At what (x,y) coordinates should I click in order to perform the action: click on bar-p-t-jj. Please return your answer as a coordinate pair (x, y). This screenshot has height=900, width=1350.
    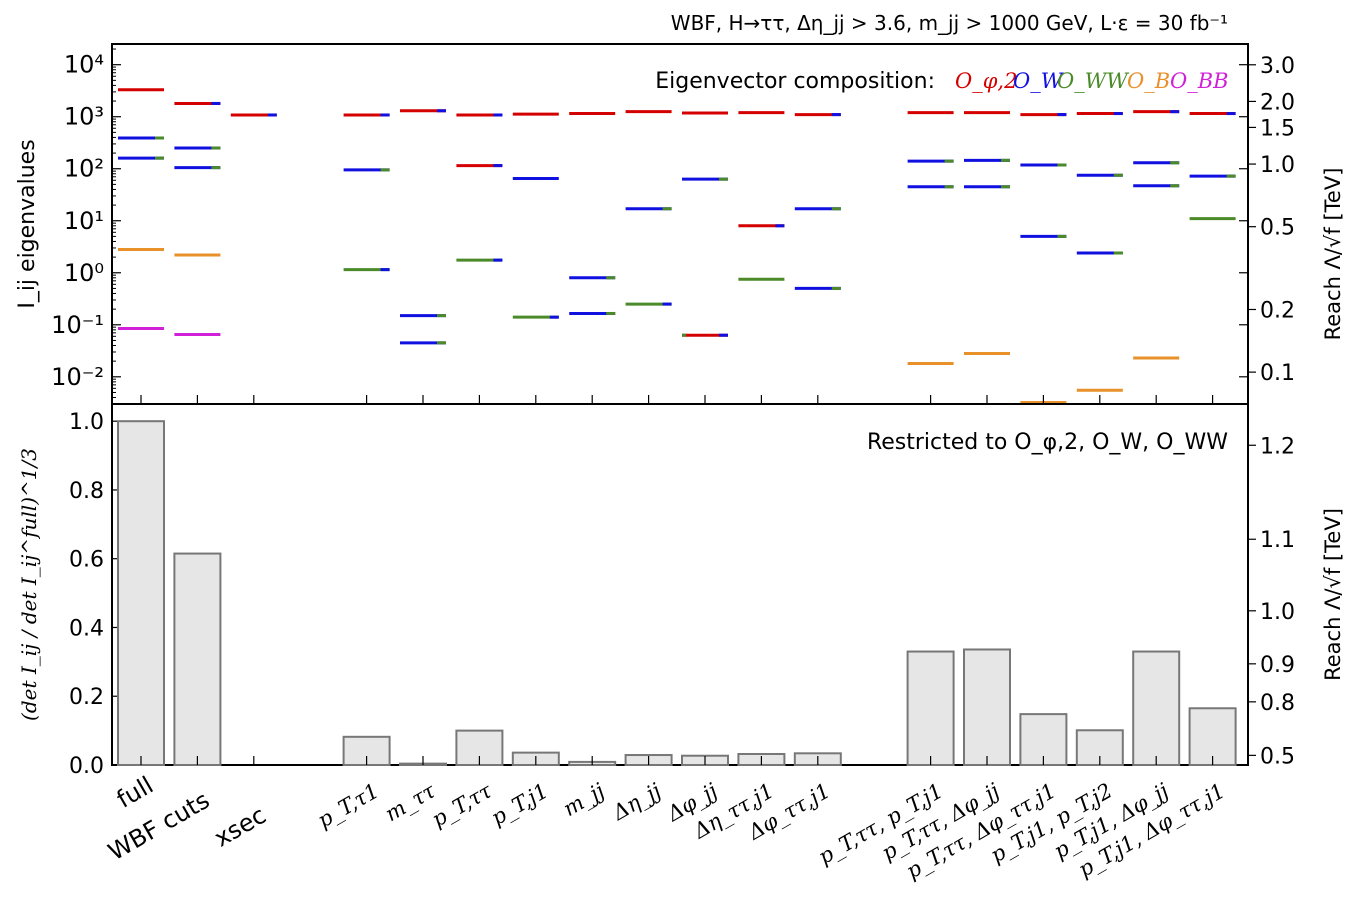
    Looking at the image, I should click on (987, 707).